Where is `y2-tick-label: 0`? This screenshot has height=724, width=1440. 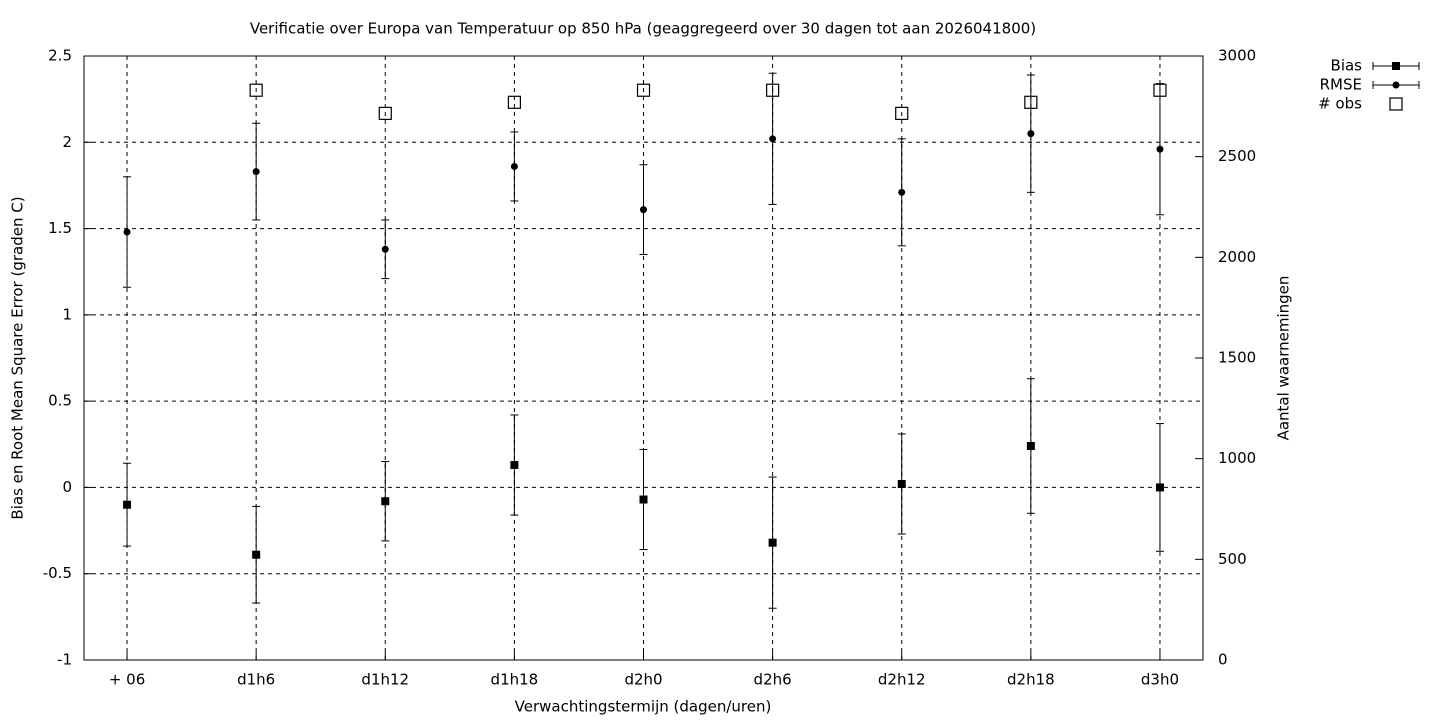
y2-tick-label: 0 is located at coordinates (1223, 660).